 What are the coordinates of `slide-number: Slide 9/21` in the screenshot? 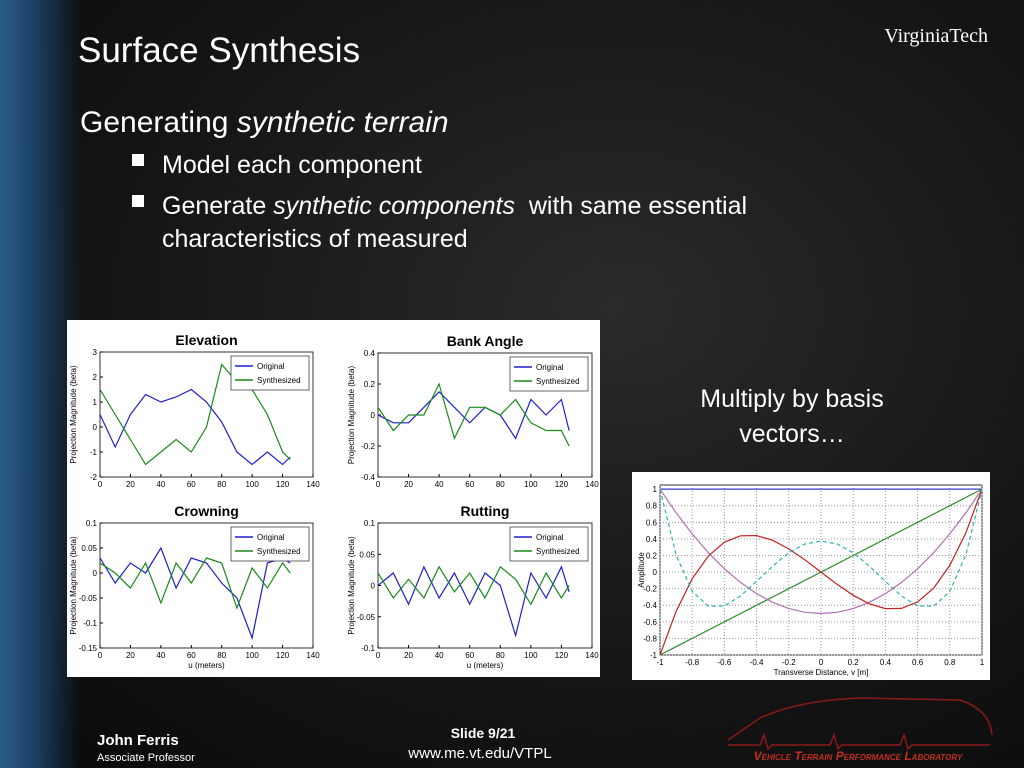 It's located at (483, 733).